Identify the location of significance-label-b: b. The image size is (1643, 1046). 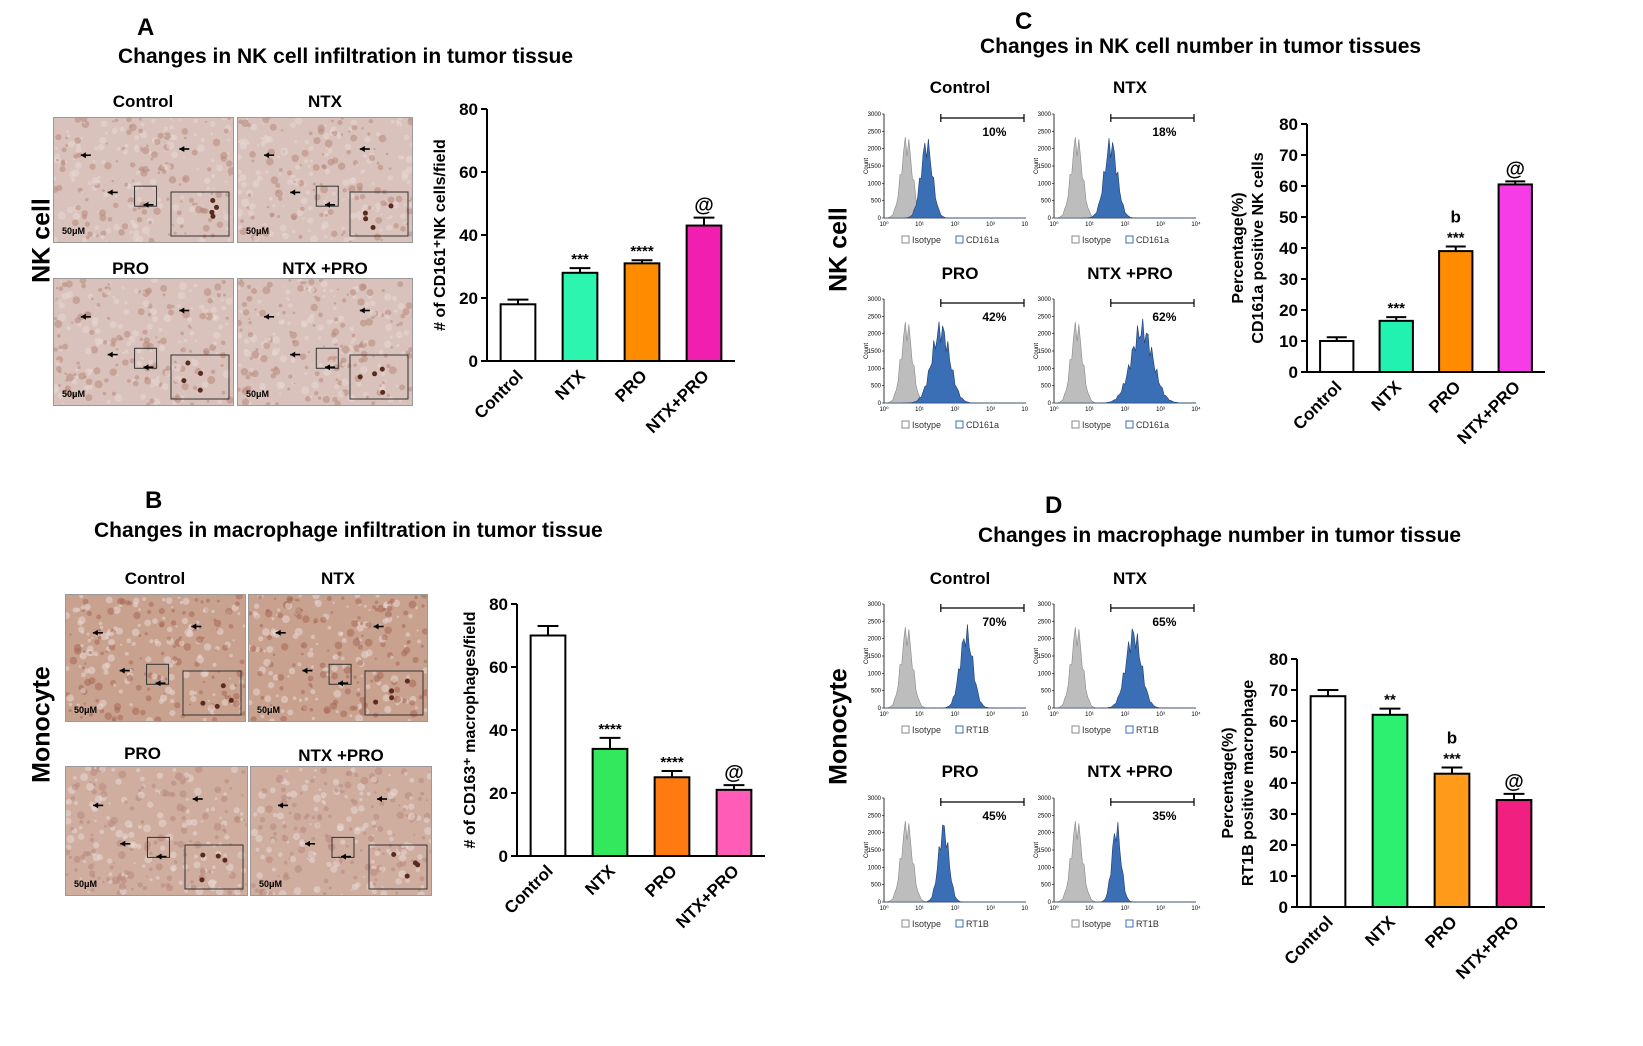
(1456, 216).